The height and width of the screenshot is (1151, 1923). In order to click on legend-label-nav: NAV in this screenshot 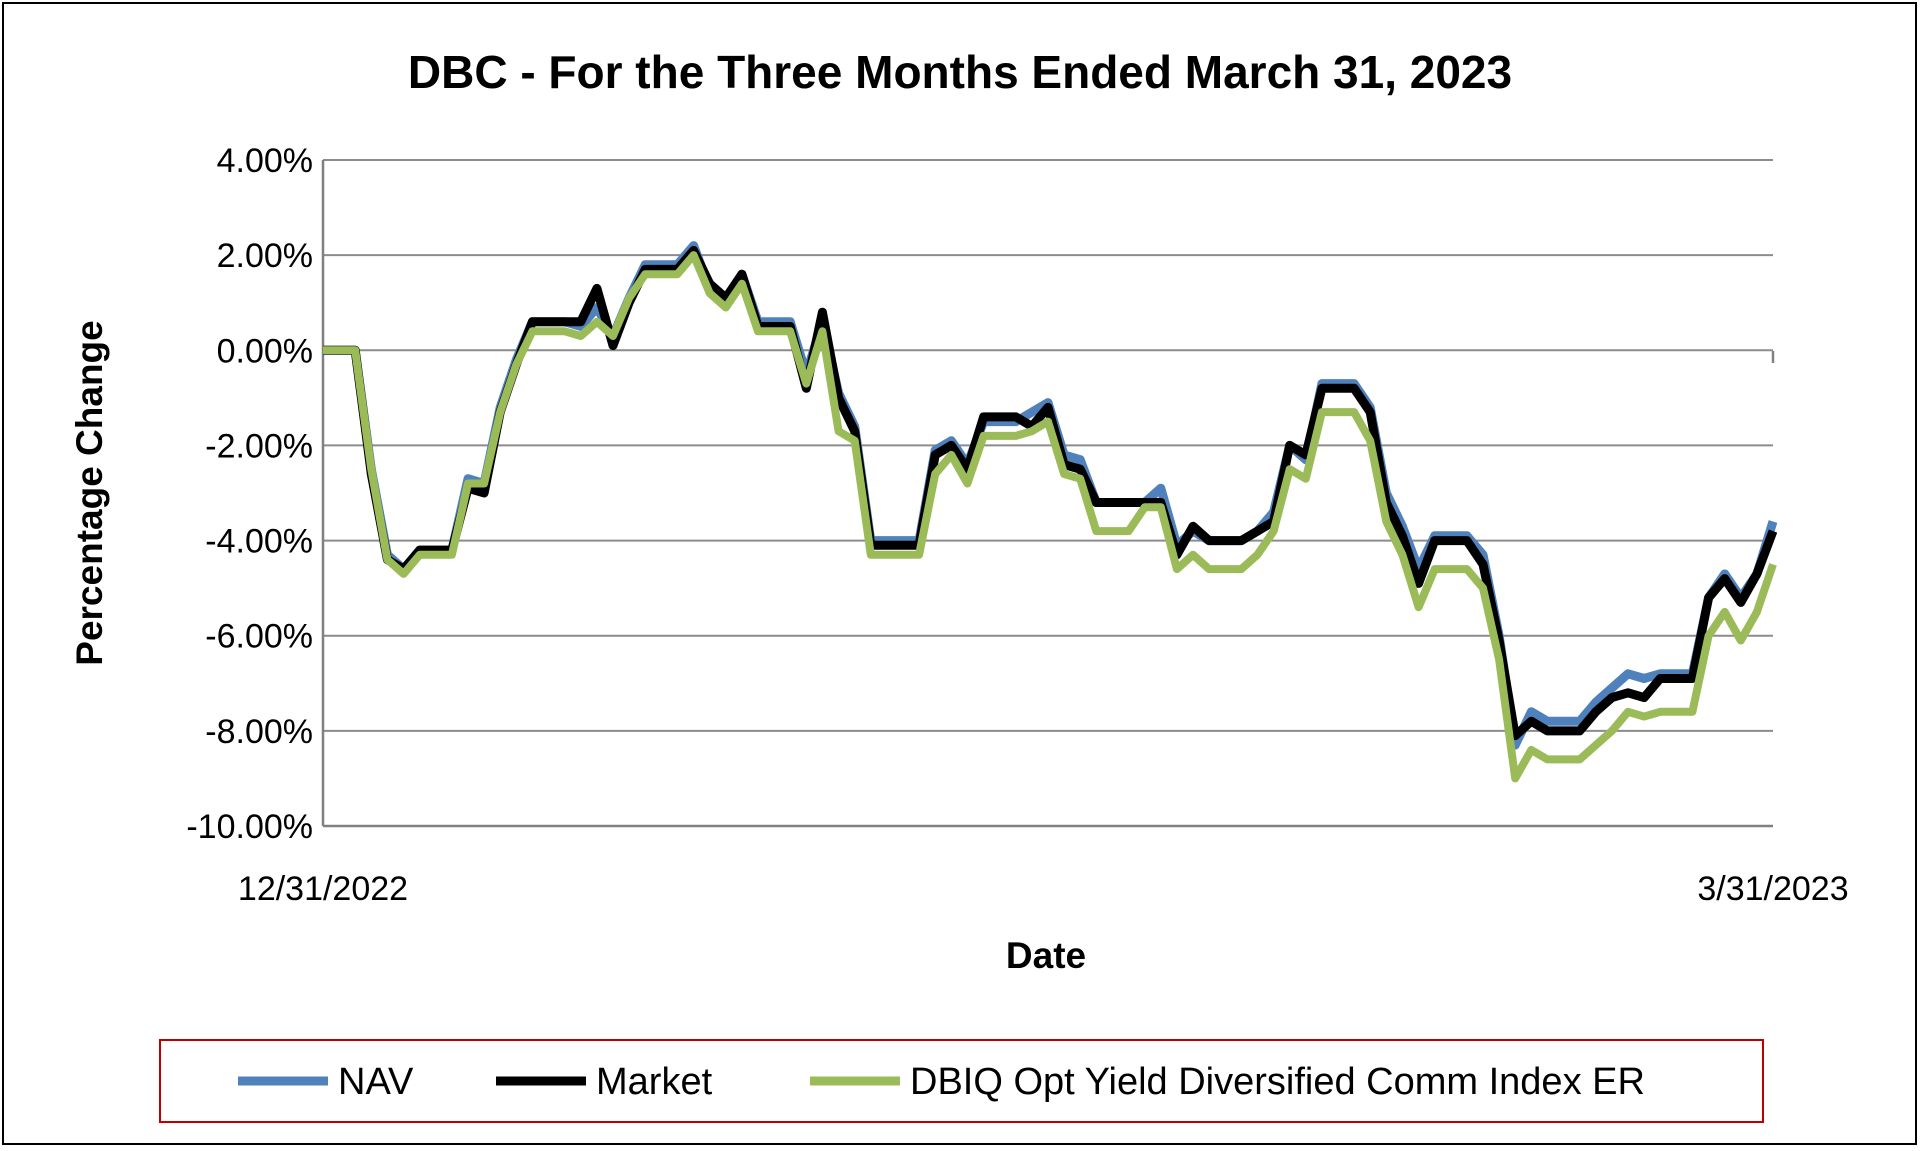, I will do `click(376, 1082)`.